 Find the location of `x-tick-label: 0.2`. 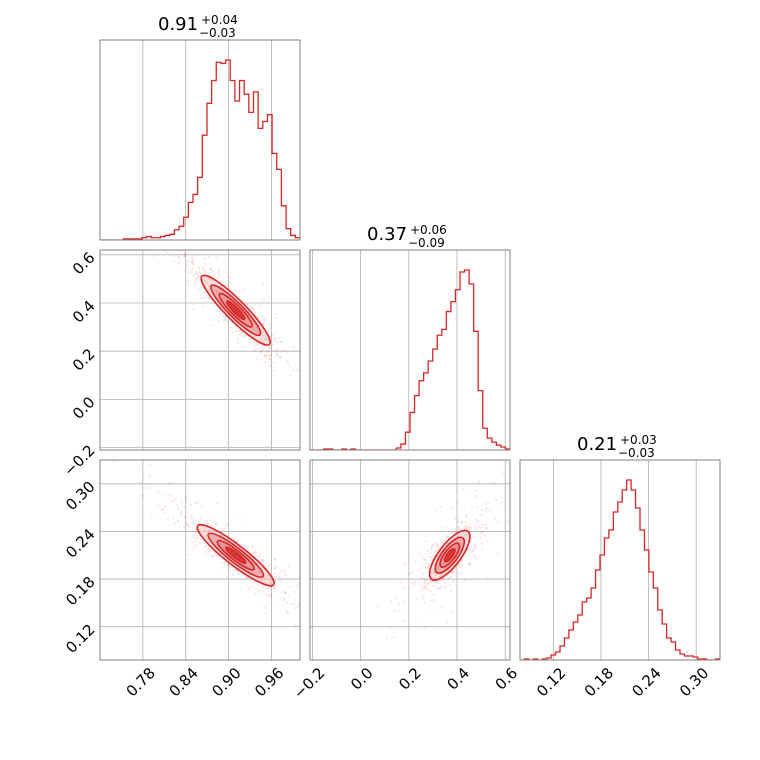

x-tick-label: 0.2 is located at coordinates (410, 679).